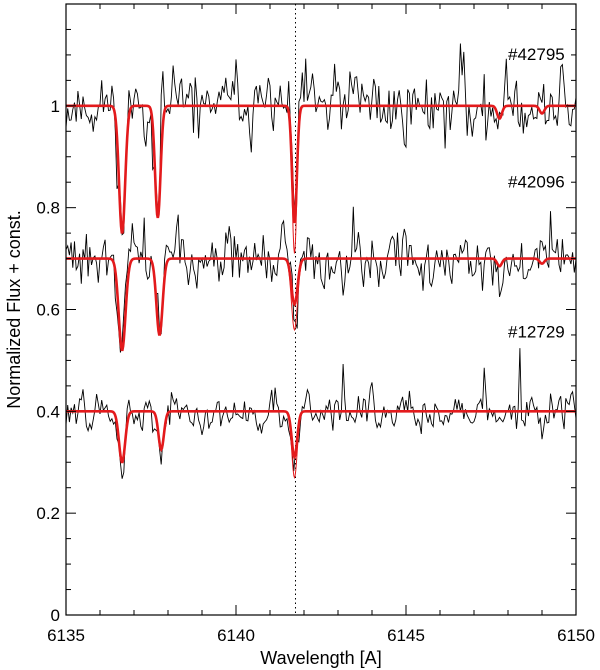 This screenshot has height=670, width=600. Describe the element at coordinates (55, 106) in the screenshot. I see `y-tick-label: 1` at that location.